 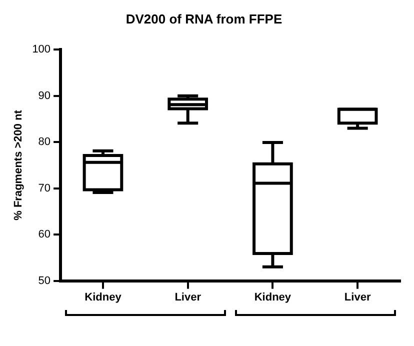 What do you see at coordinates (44, 280) in the screenshot?
I see `y-tick-label: 50` at bounding box center [44, 280].